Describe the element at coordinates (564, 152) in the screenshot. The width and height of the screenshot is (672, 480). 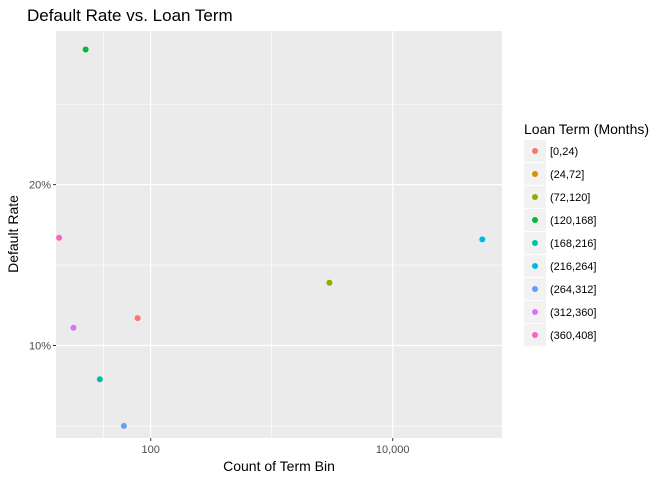
I see `legend-label: [0,24)` at that location.